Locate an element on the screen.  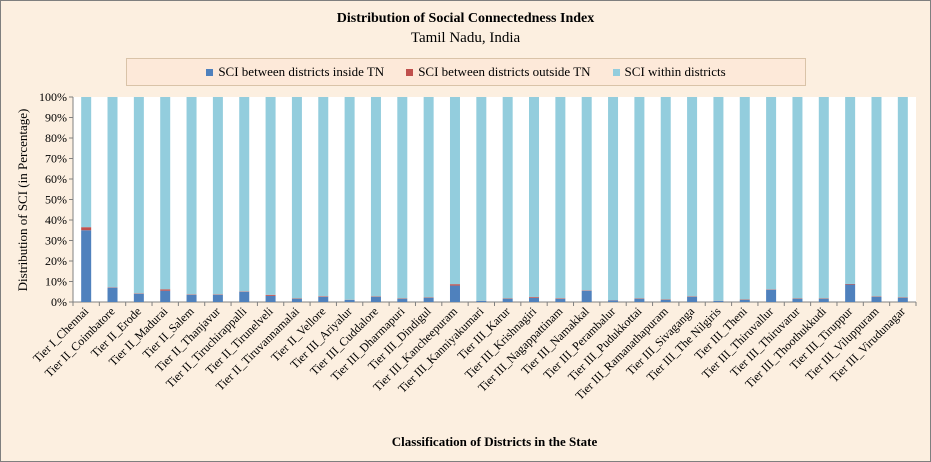
legend-label-within: SCI within districts is located at coordinates (675, 71).